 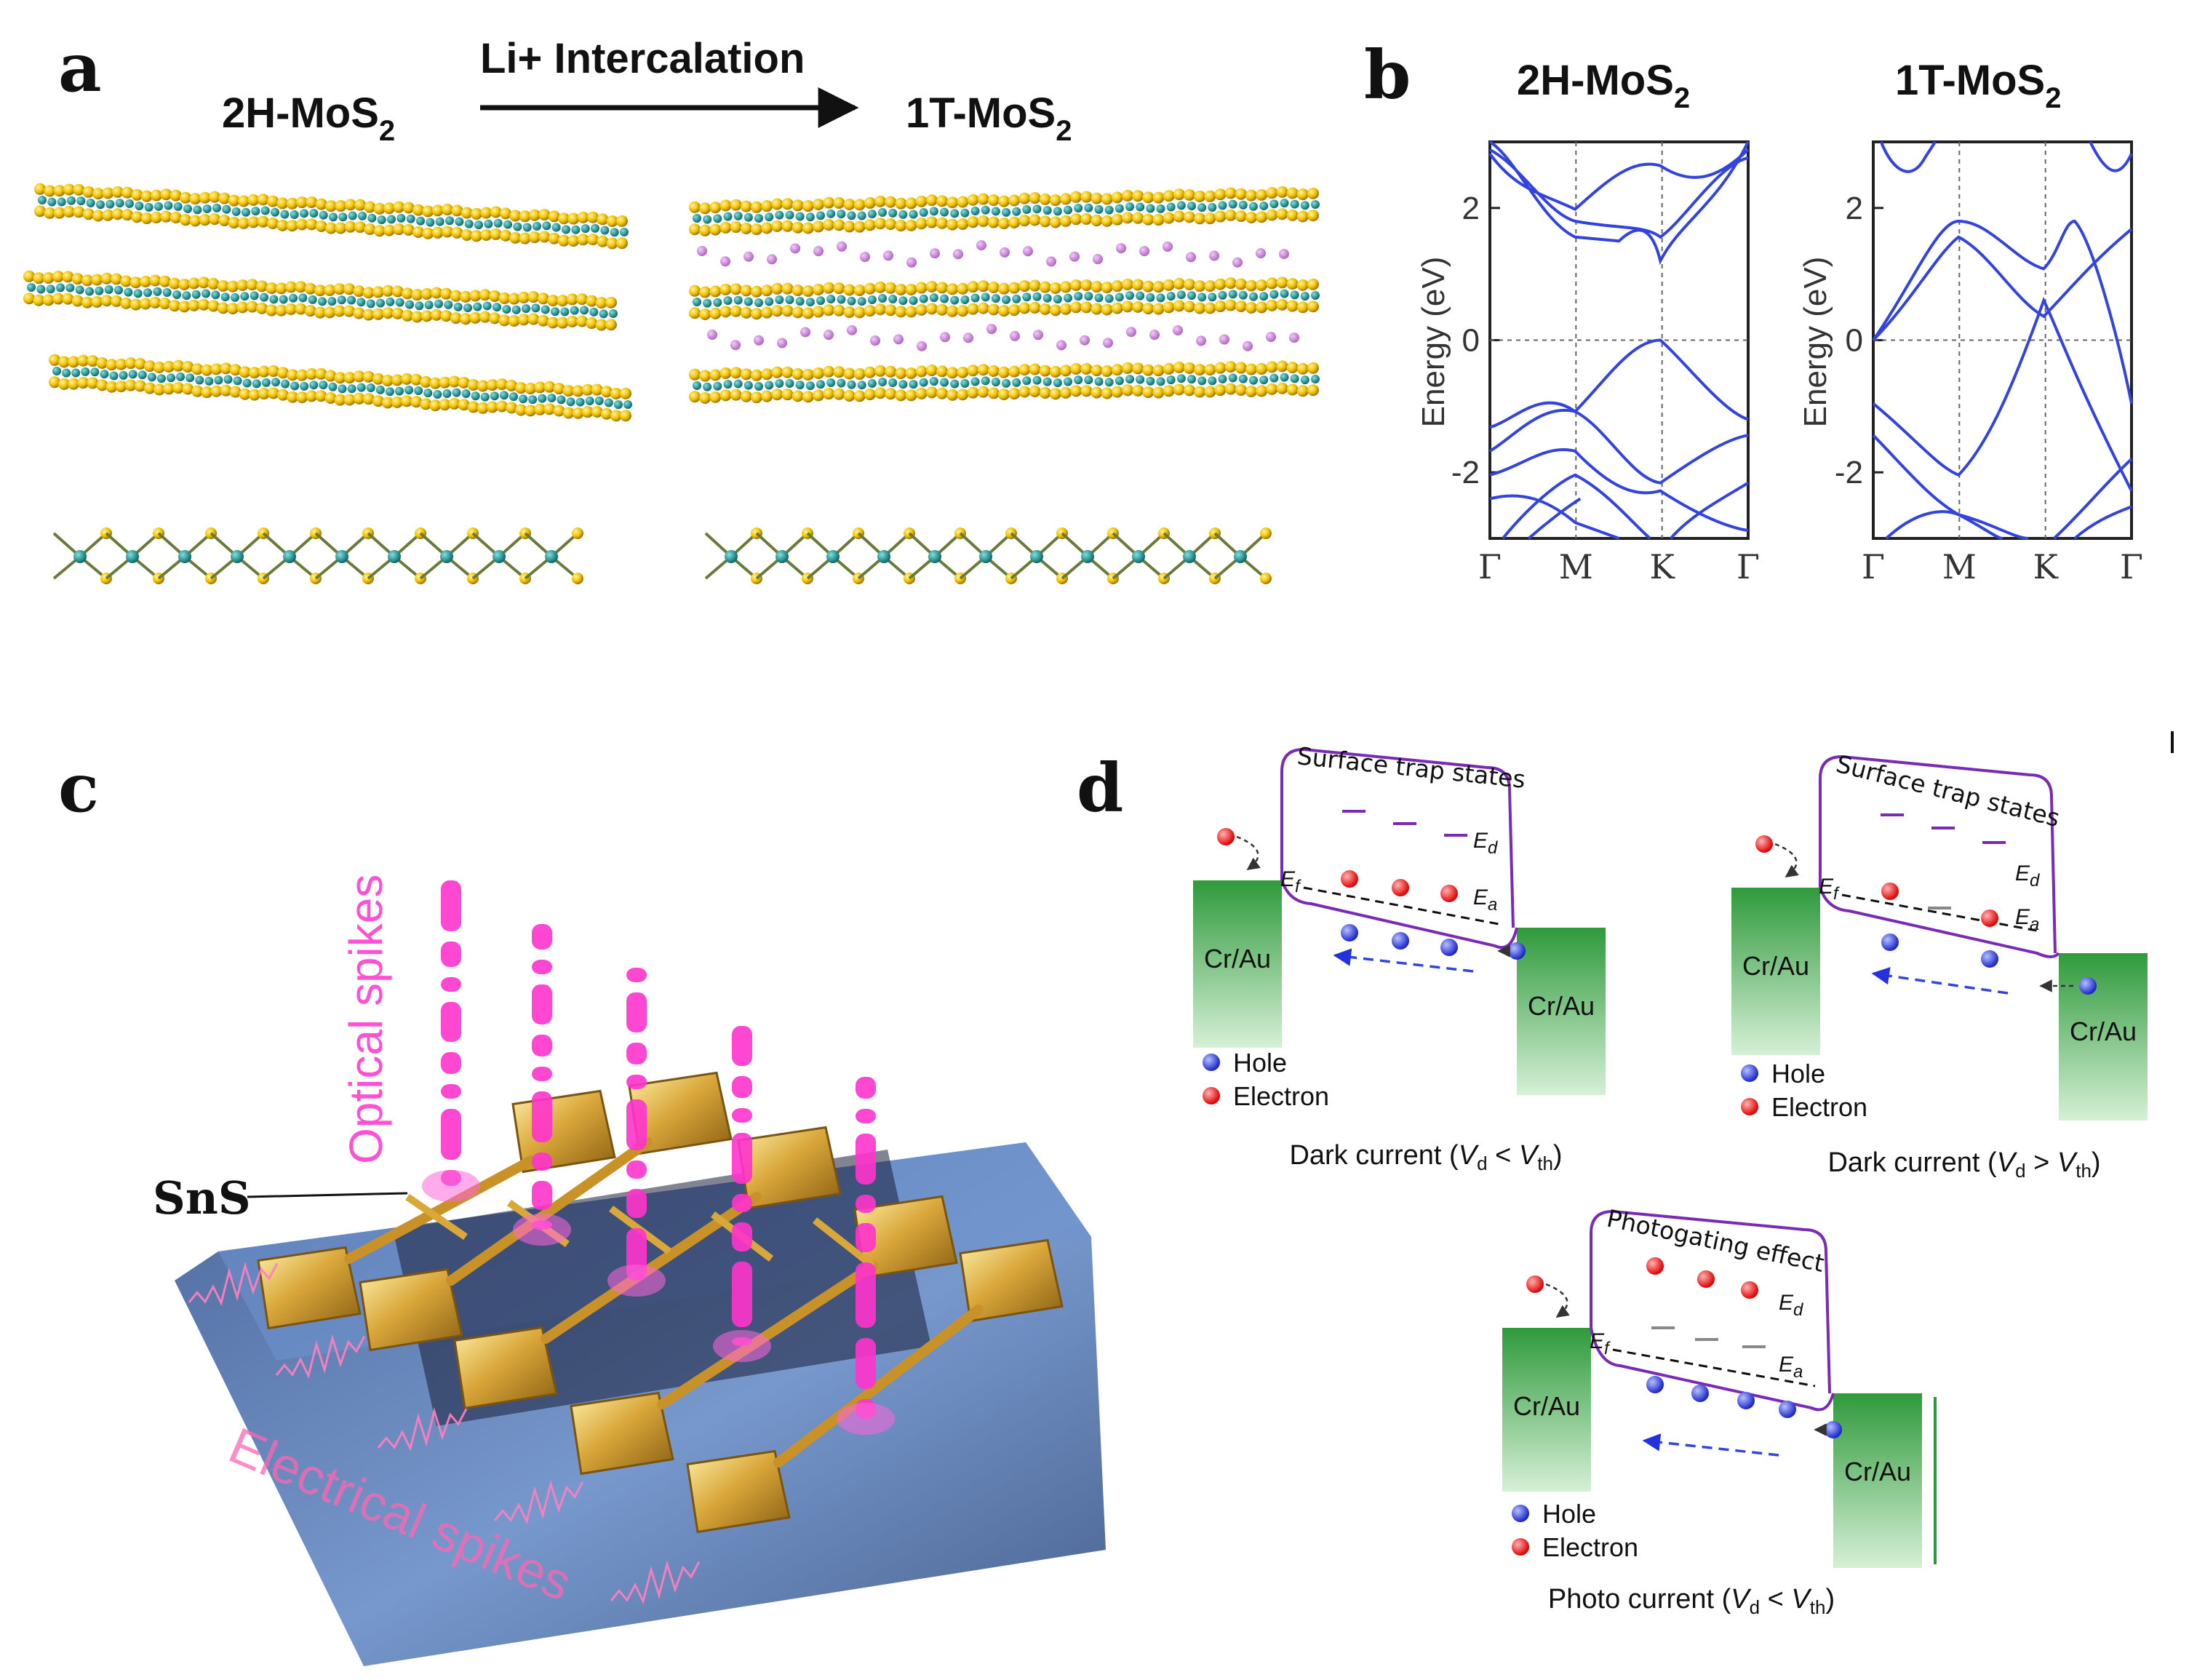 What do you see at coordinates (2053, 98) in the screenshot?
I see `band-1t-title-sub: 2` at bounding box center [2053, 98].